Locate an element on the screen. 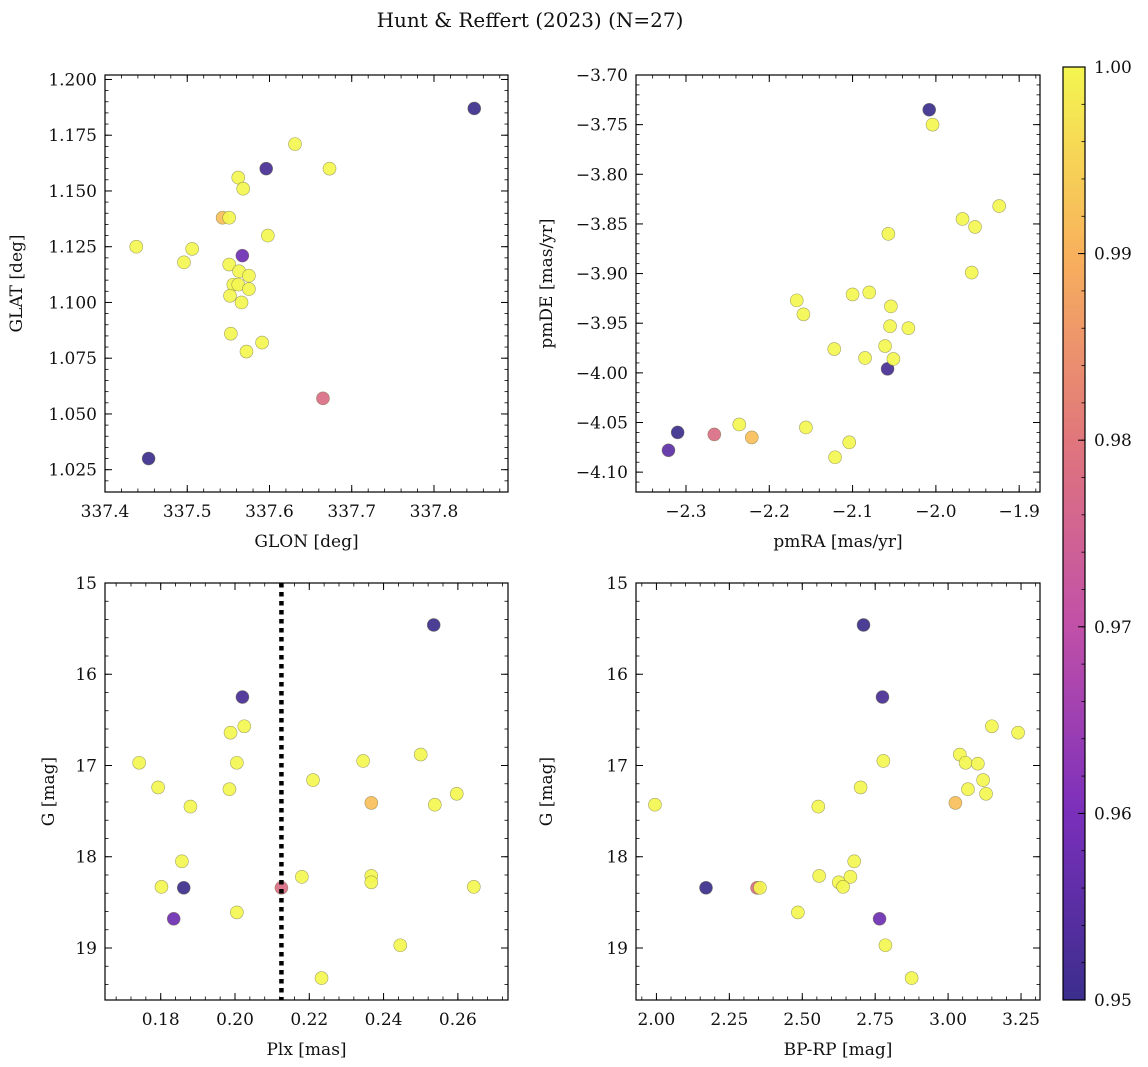 This screenshot has width=1148, height=1067. x-axis-label: GLON [deg] is located at coordinates (306, 542).